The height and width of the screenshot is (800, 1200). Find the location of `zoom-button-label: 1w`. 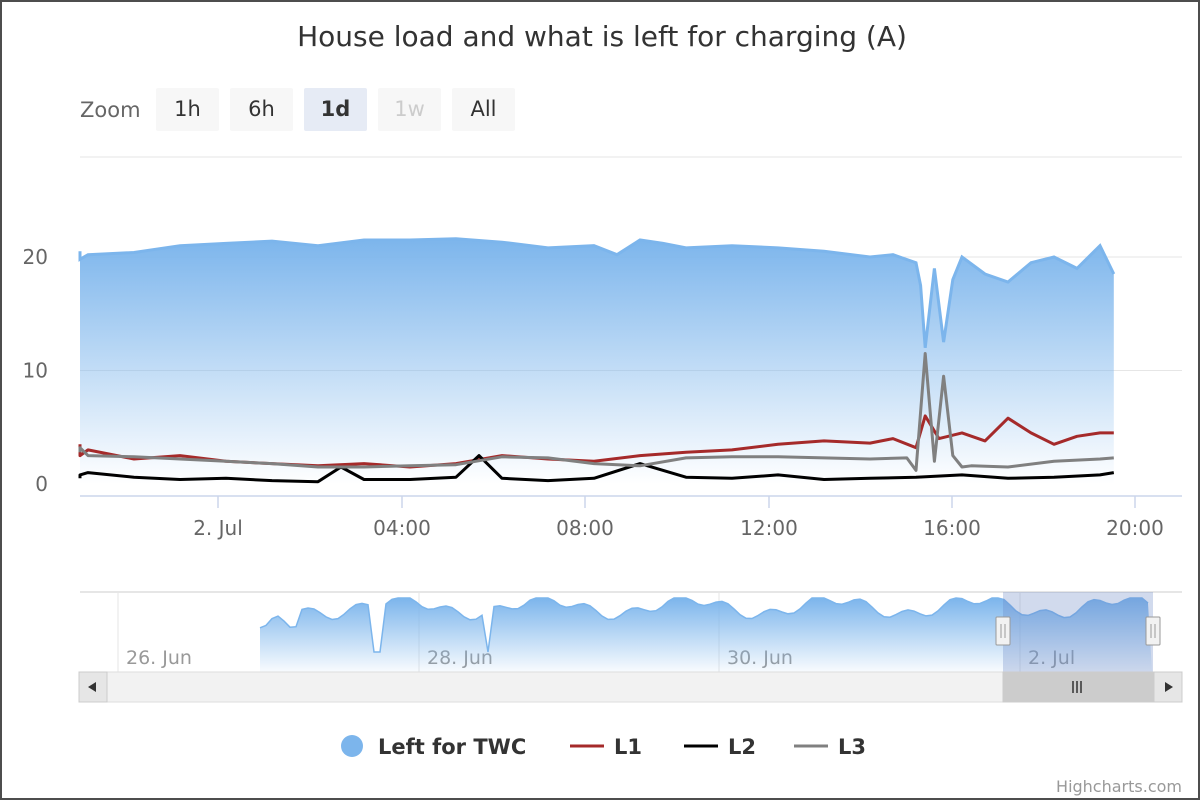

zoom-button-label: 1w is located at coordinates (409, 109).